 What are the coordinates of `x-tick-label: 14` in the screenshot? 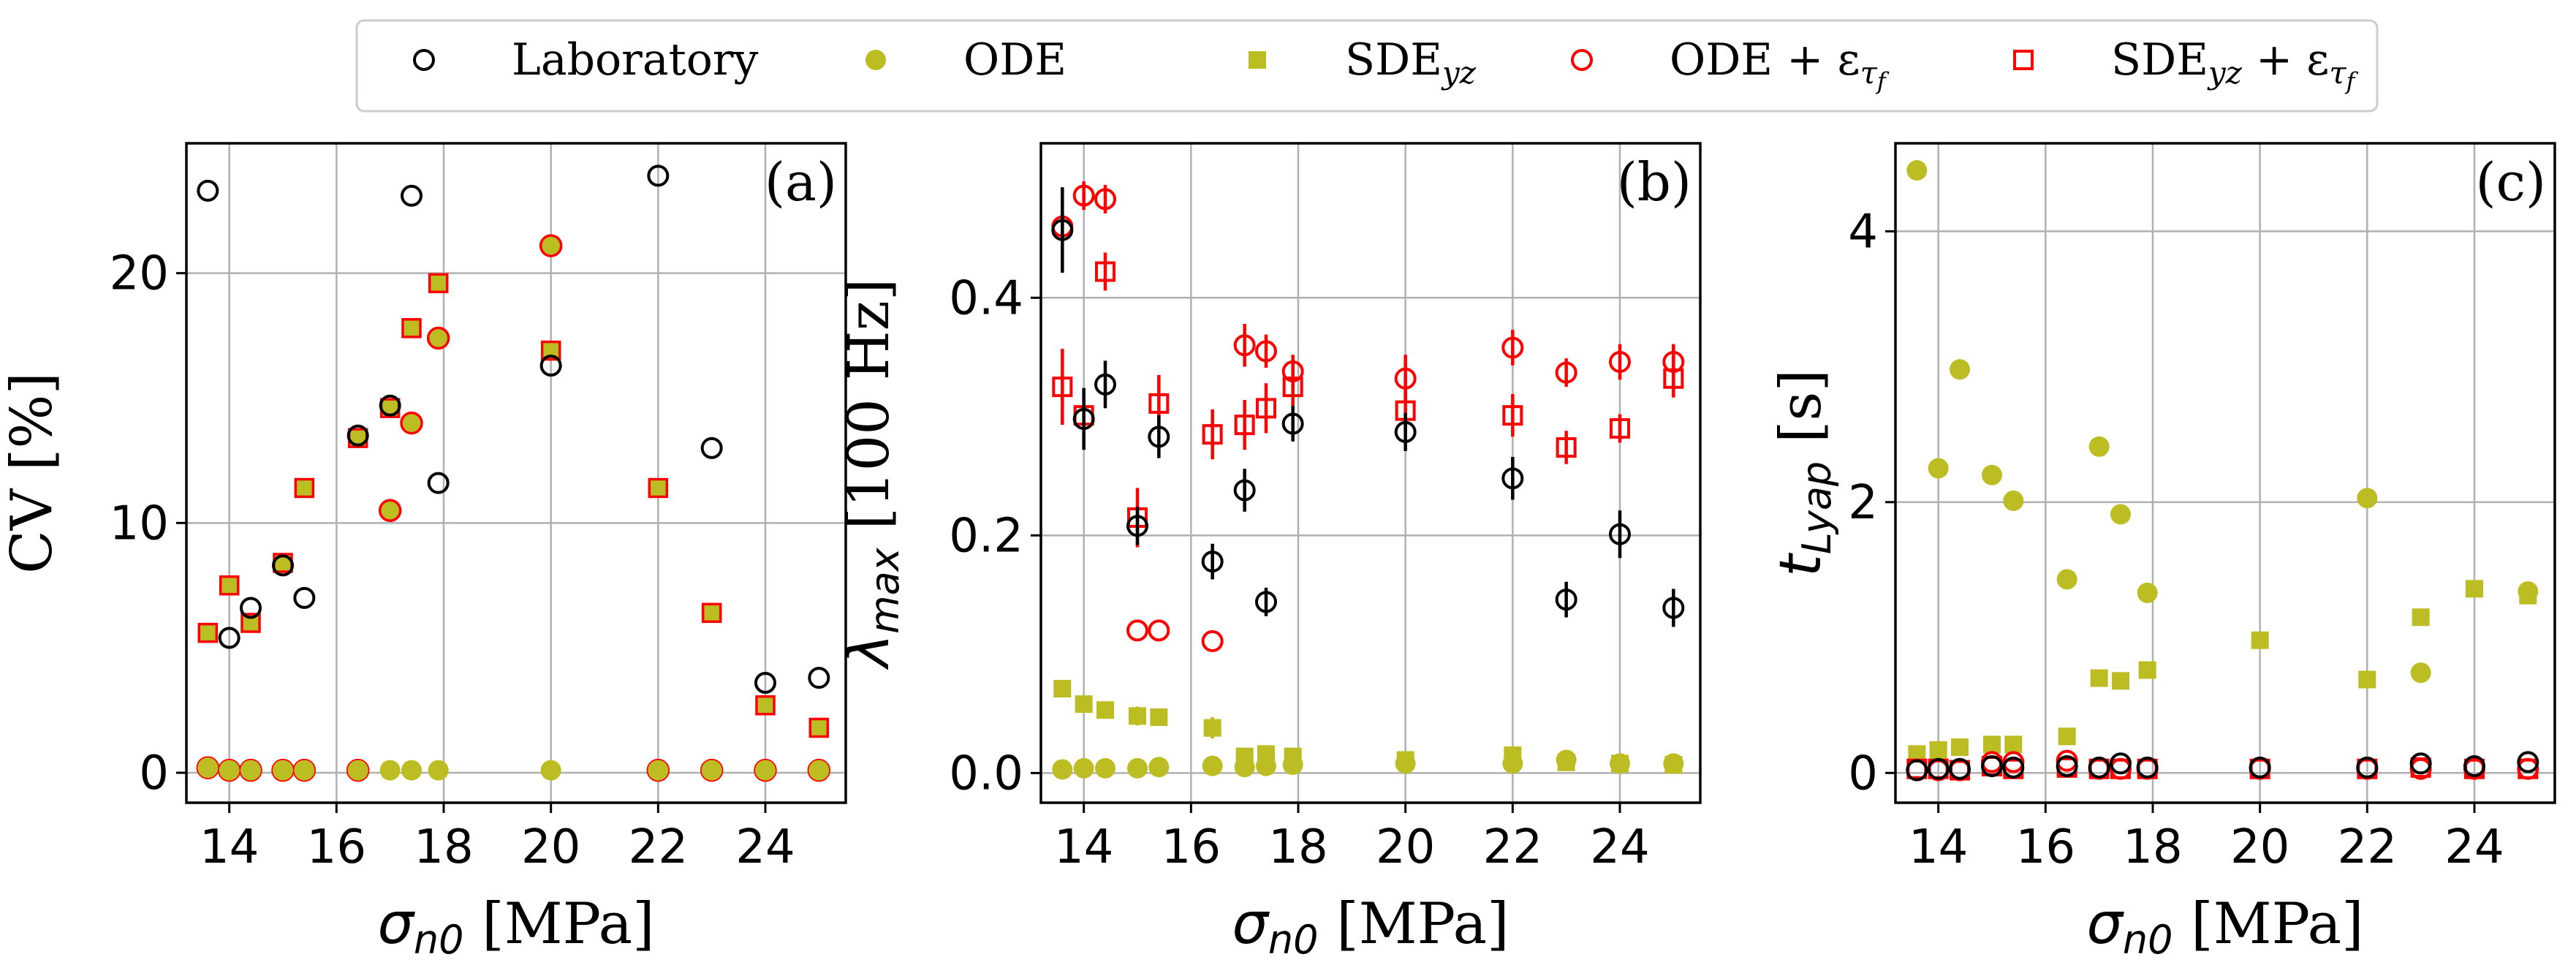 It's located at (1938, 847).